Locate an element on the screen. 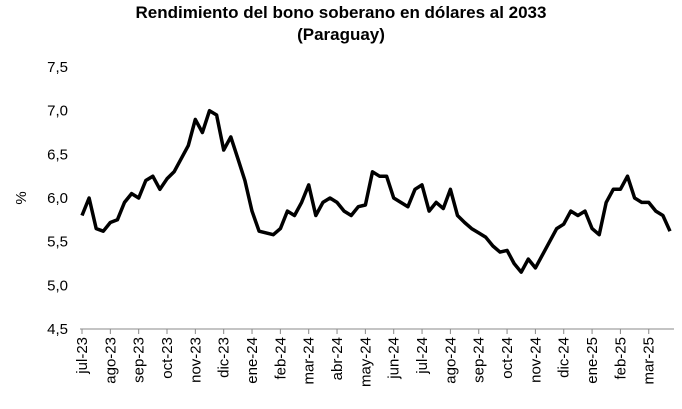 The image size is (682, 409). x-tick-label: feb-24 is located at coordinates (280, 358).